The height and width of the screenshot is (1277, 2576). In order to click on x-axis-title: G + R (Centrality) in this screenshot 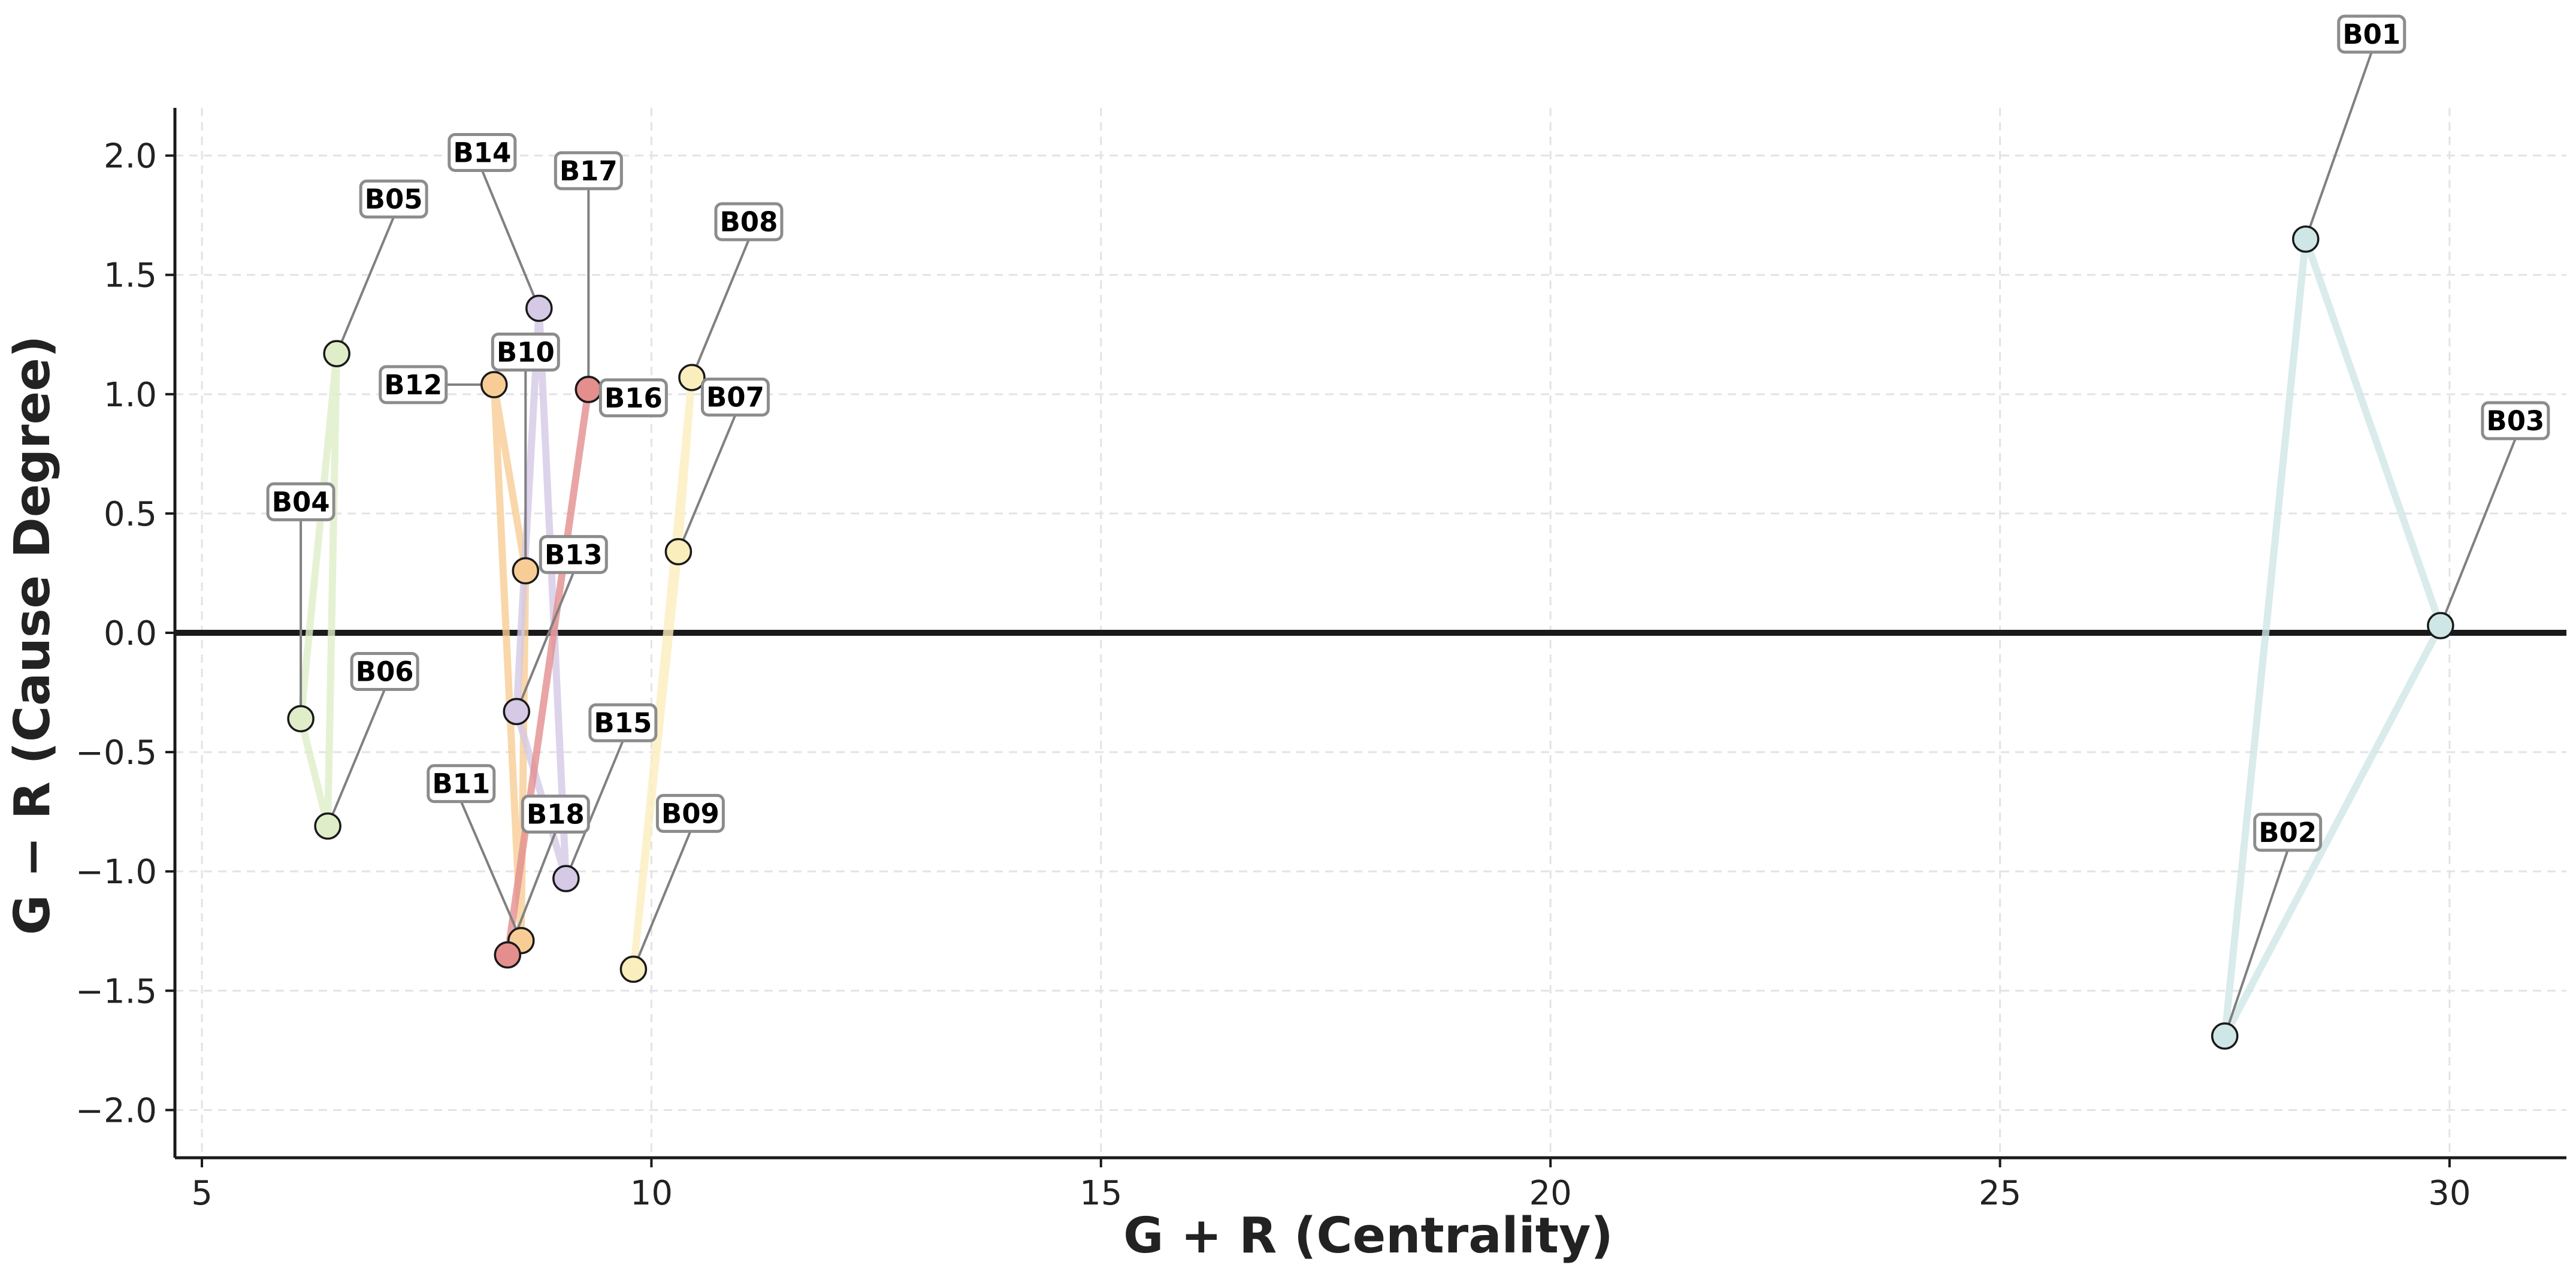, I will do `click(1368, 1235)`.